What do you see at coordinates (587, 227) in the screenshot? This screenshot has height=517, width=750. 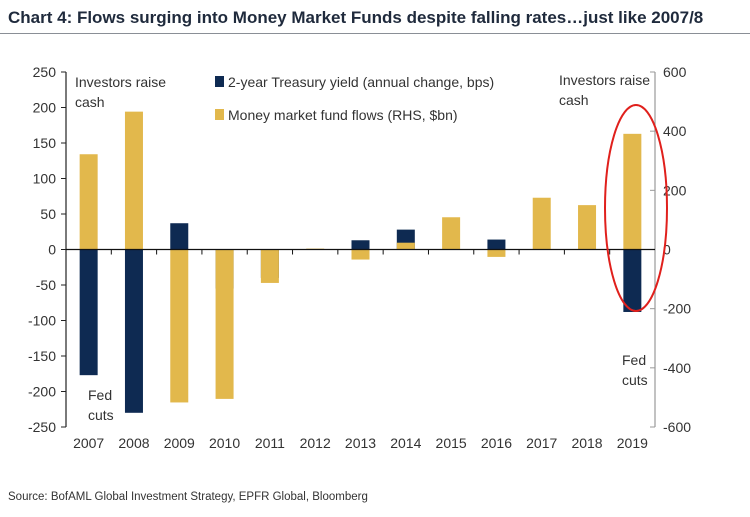 I see `mmf-flow-bar-2018` at bounding box center [587, 227].